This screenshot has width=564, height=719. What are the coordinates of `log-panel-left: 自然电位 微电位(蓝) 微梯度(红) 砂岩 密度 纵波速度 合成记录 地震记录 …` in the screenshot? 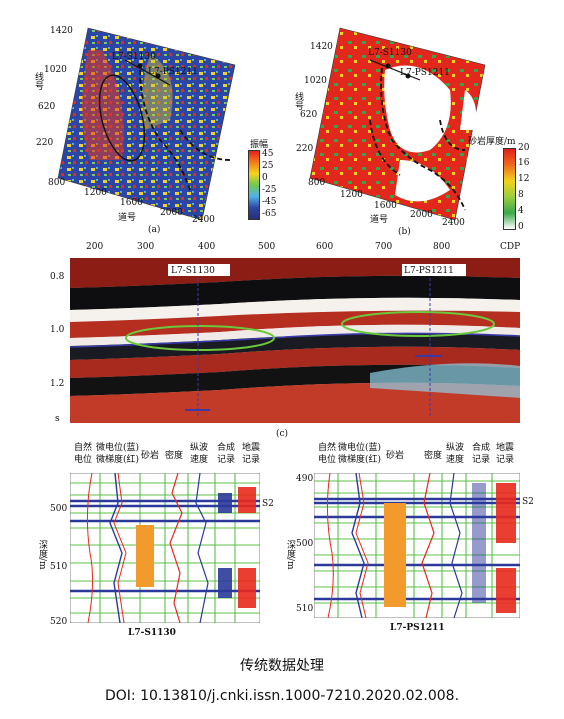 It's located at (141, 542).